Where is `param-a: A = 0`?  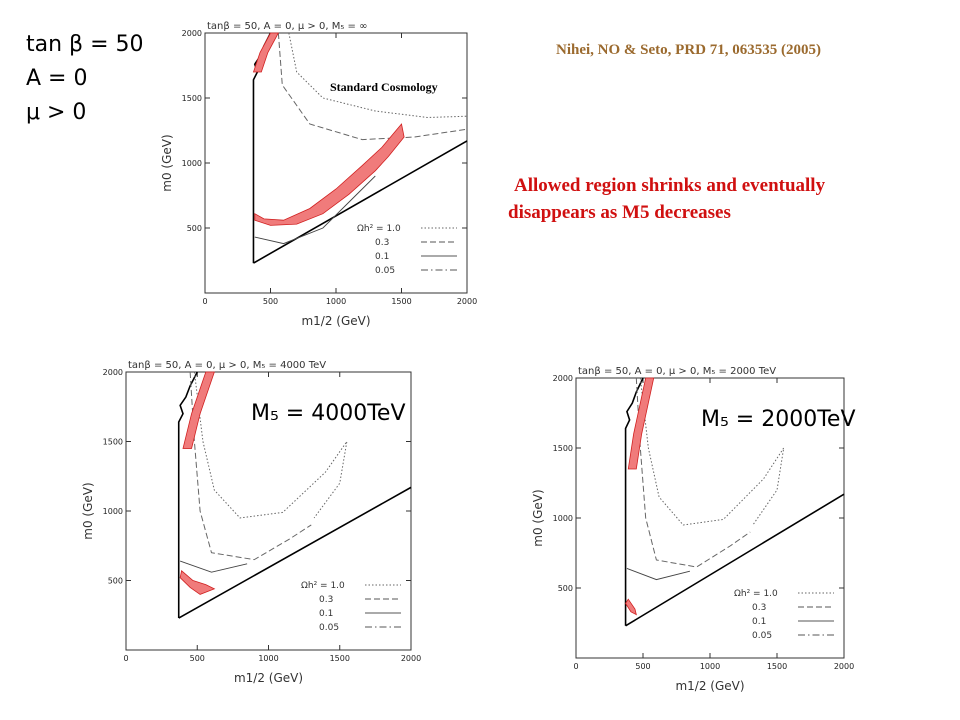 param-a: A = 0 is located at coordinates (57, 78).